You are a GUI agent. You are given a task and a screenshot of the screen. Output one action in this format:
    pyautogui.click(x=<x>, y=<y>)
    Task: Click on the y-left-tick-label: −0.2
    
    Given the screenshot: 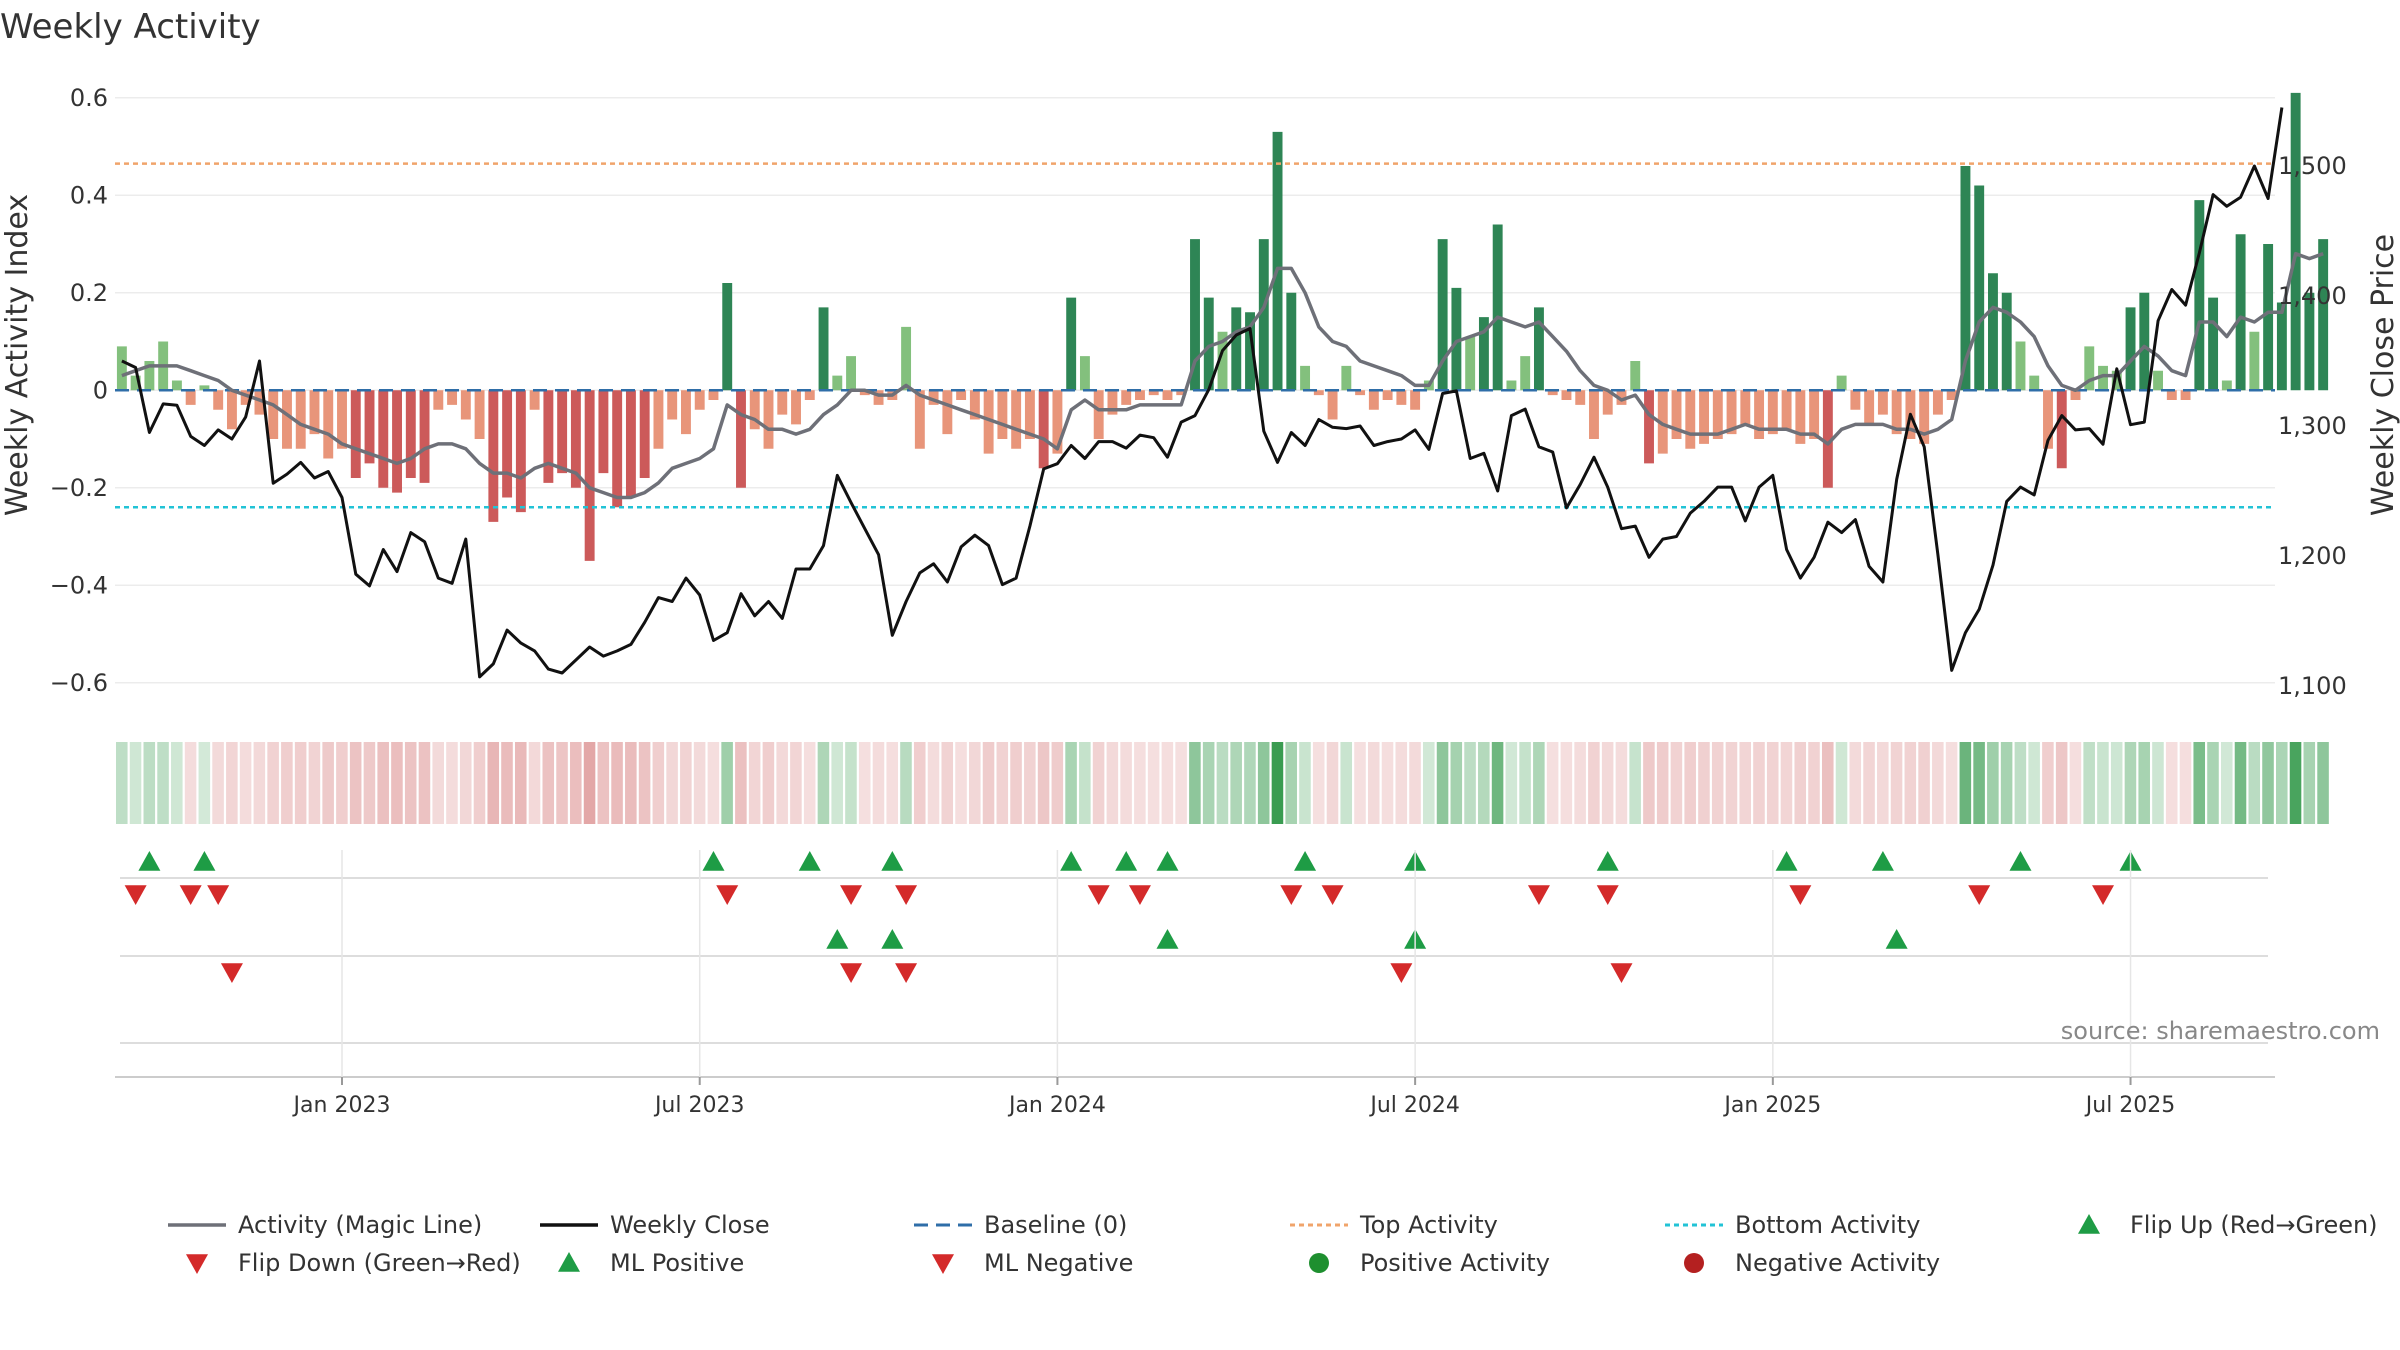 What is the action you would take?
    pyautogui.click(x=79, y=488)
    